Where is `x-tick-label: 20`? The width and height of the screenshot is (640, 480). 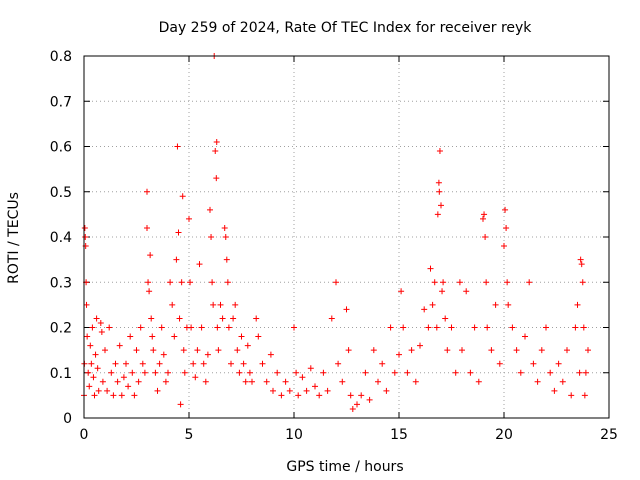
x-tick-label: 20 is located at coordinates (504, 435).